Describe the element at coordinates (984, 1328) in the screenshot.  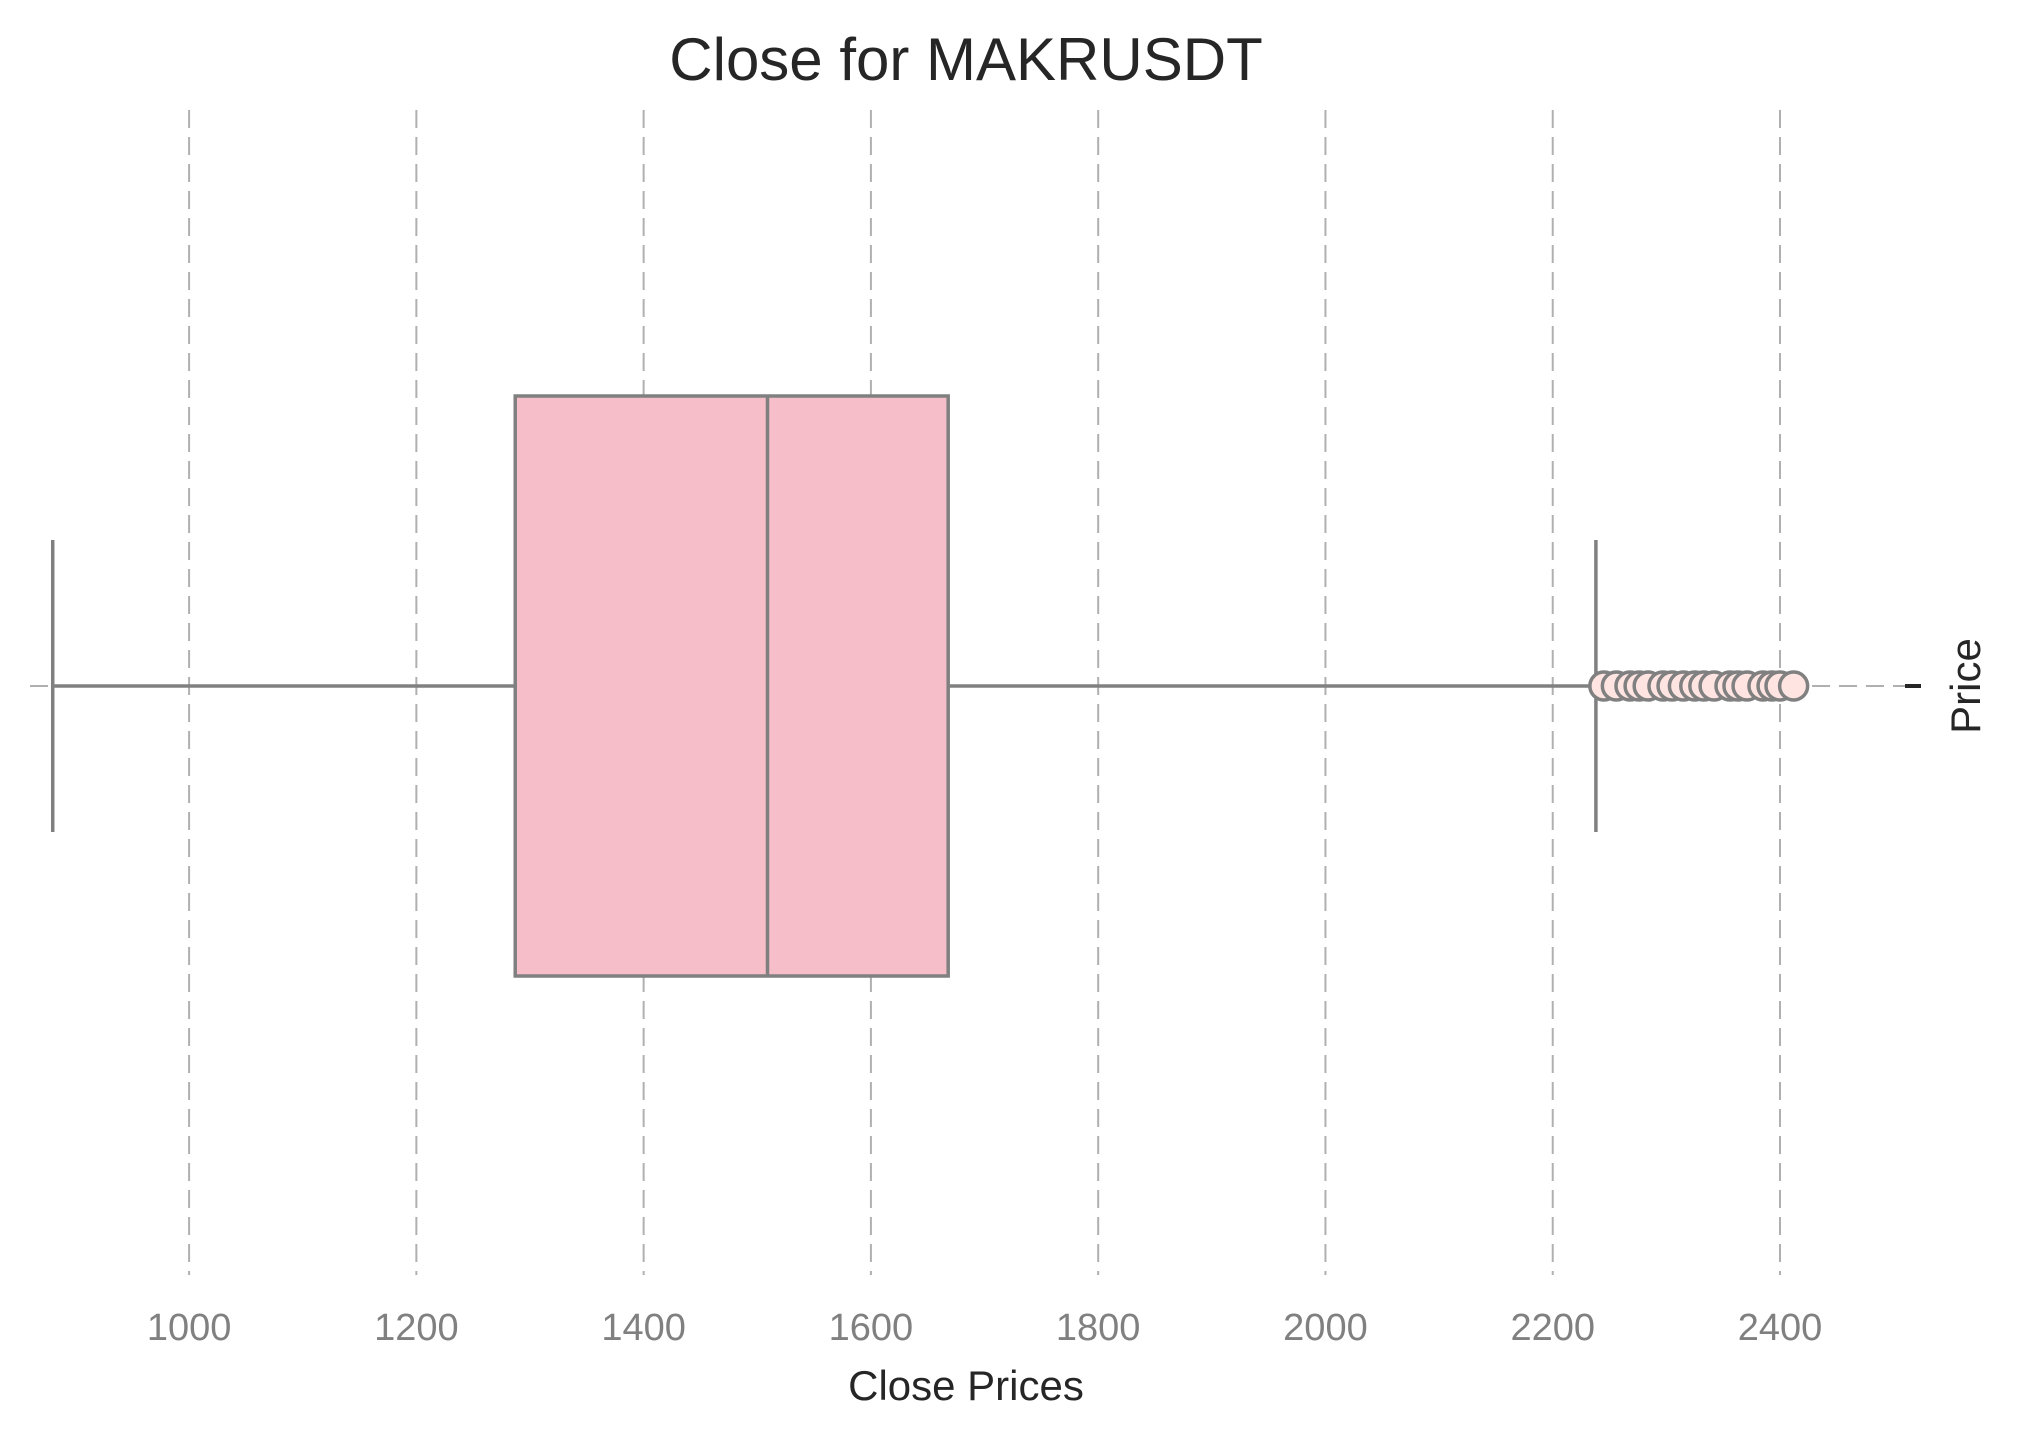
I see `x-tick-labels: 1000 1200 1400 1600 1800 2000 2200 2400` at that location.